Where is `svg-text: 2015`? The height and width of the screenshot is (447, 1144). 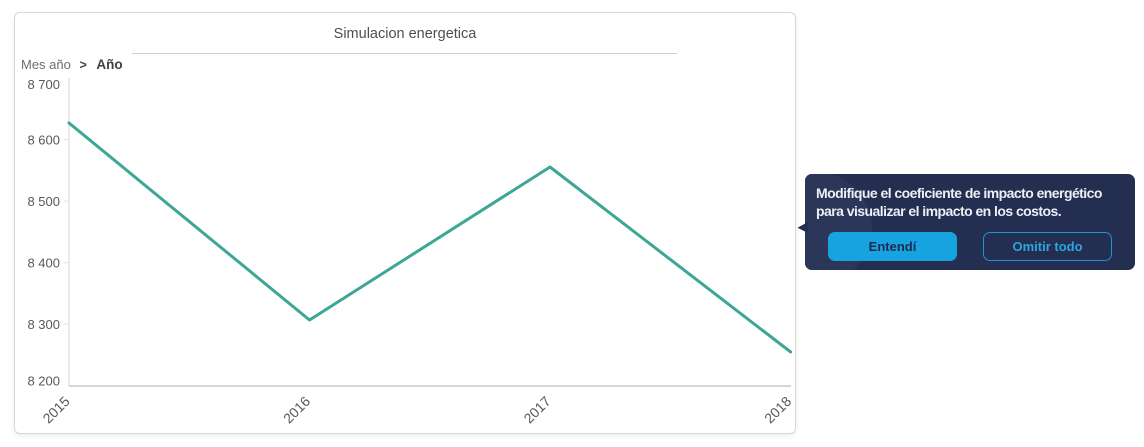 svg-text: 2015 is located at coordinates (55, 409).